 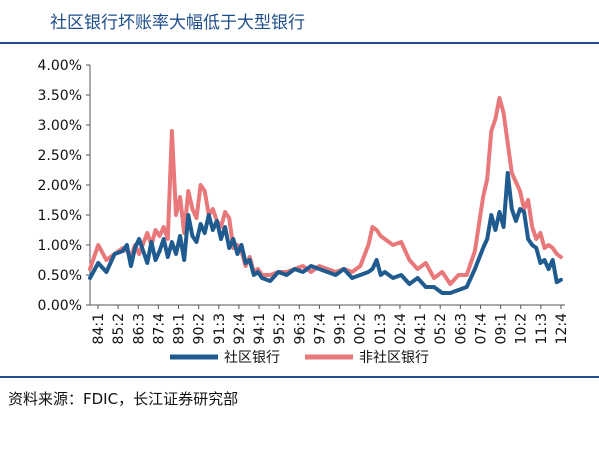 I want to click on y-tick-label: 3.00%, so click(x=60, y=126).